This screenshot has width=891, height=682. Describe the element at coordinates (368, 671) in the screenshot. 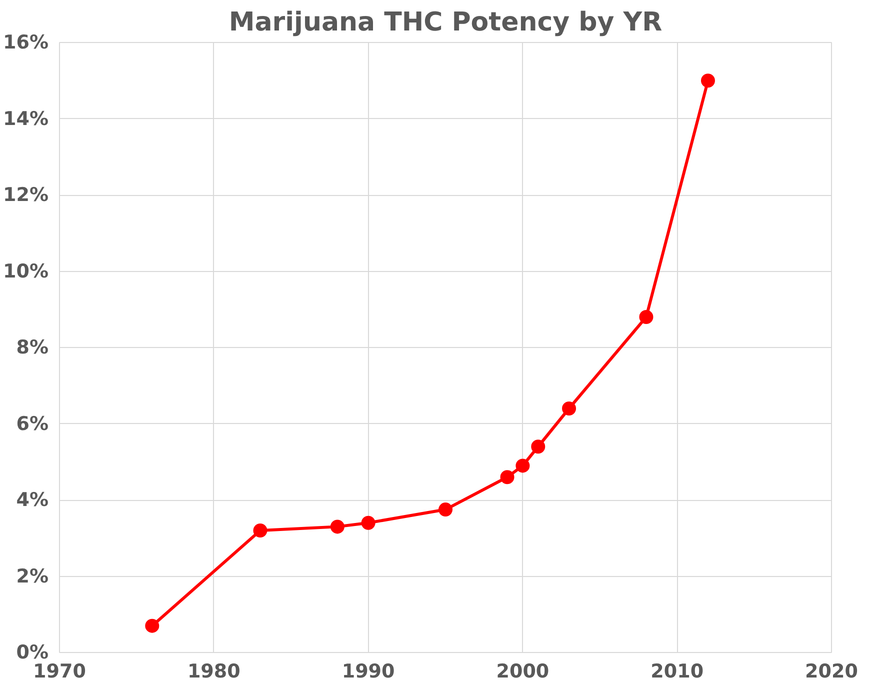

I see `x-tick-label: 1990` at that location.